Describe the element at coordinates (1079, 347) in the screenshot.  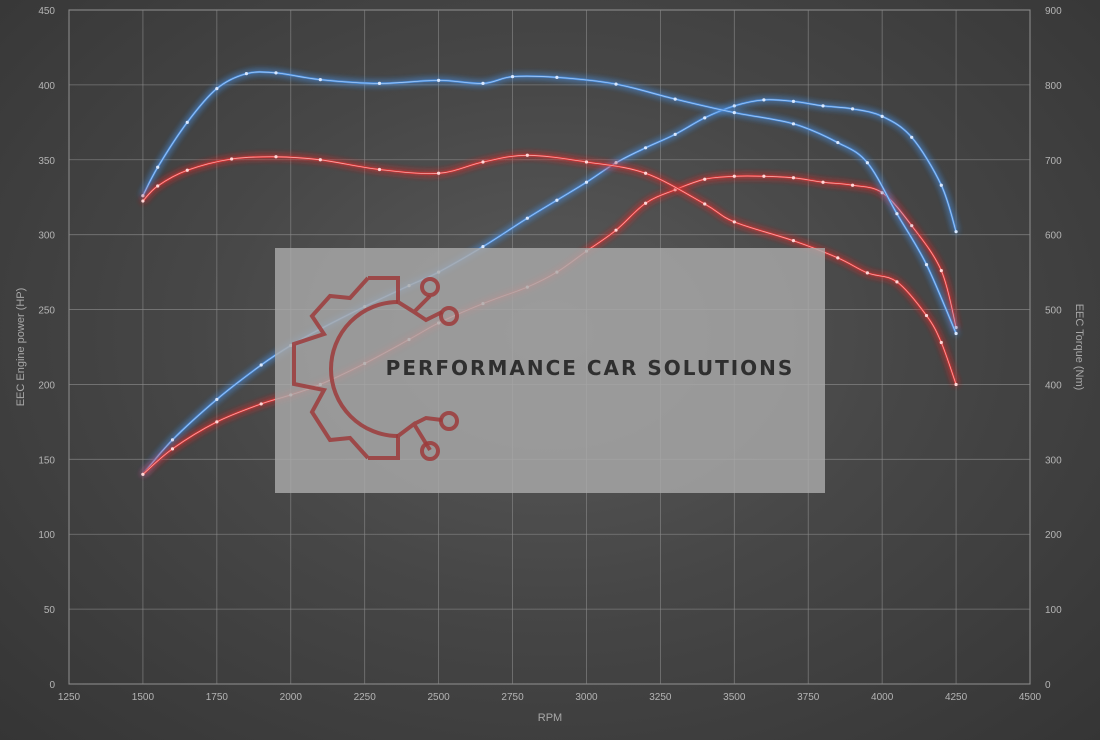
I see `right-axis-title: EEC Torque (Nm)` at that location.